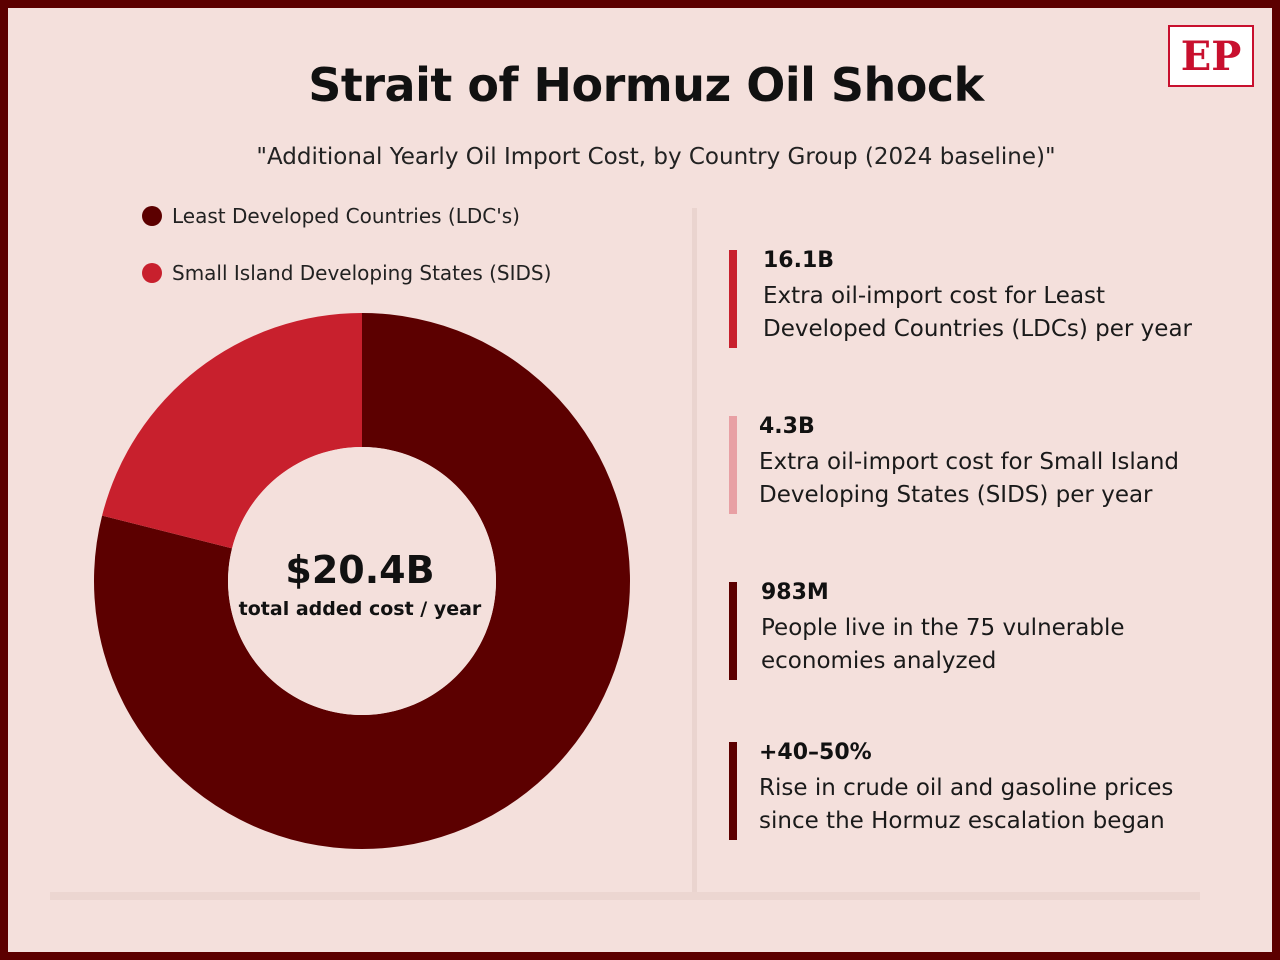  What do you see at coordinates (795, 592) in the screenshot?
I see `stat-value-population: 983M` at bounding box center [795, 592].